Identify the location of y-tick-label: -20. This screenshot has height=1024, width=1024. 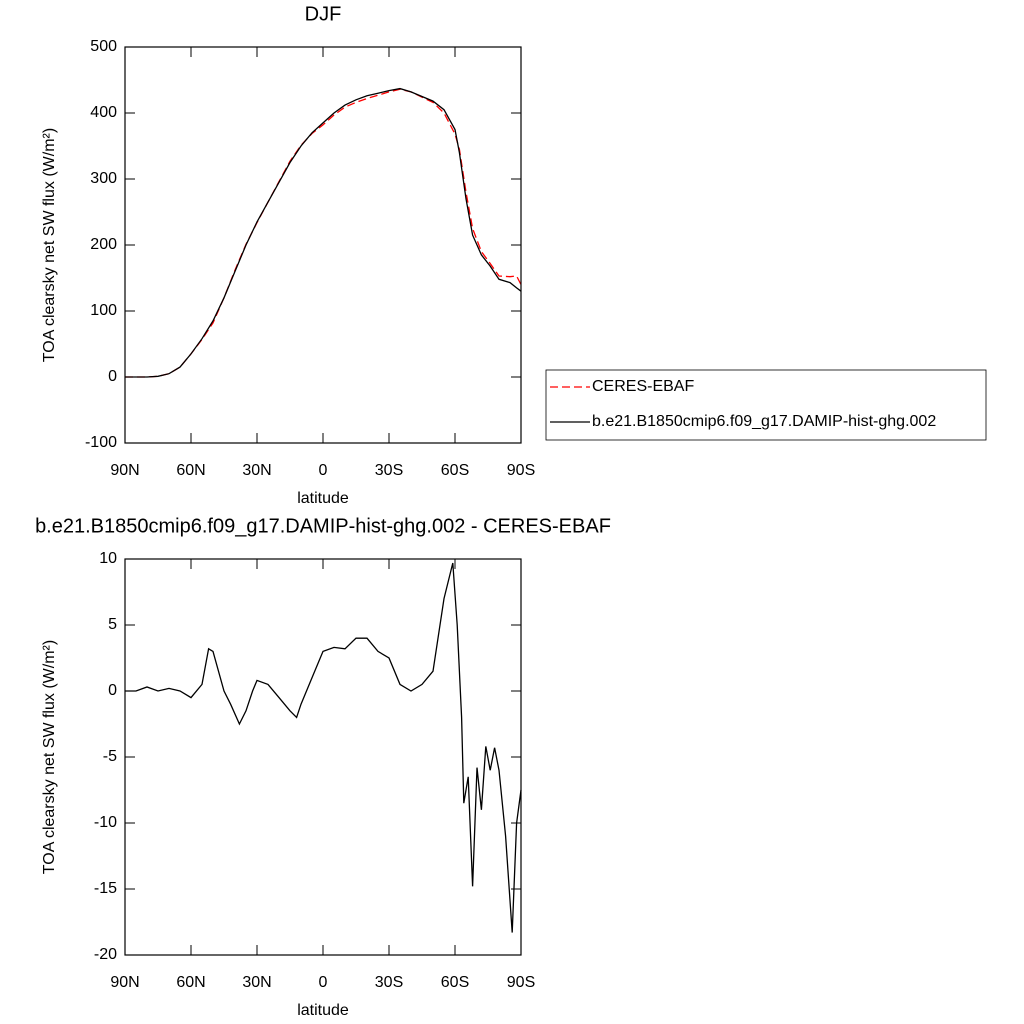
(105, 954).